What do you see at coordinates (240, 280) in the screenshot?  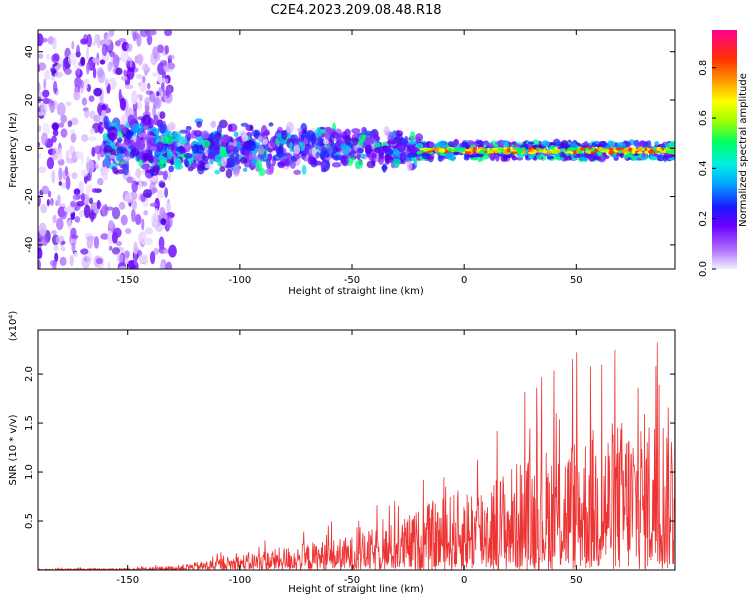 I see `spec-xtick-label-1: -100` at bounding box center [240, 280].